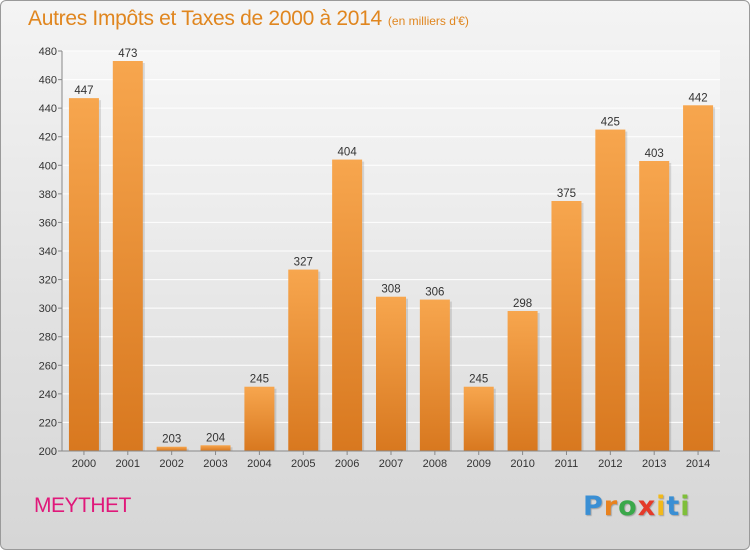 Image resolution: width=750 pixels, height=550 pixels. What do you see at coordinates (48, 52) in the screenshot?
I see `y-tick-label: 480` at bounding box center [48, 52].